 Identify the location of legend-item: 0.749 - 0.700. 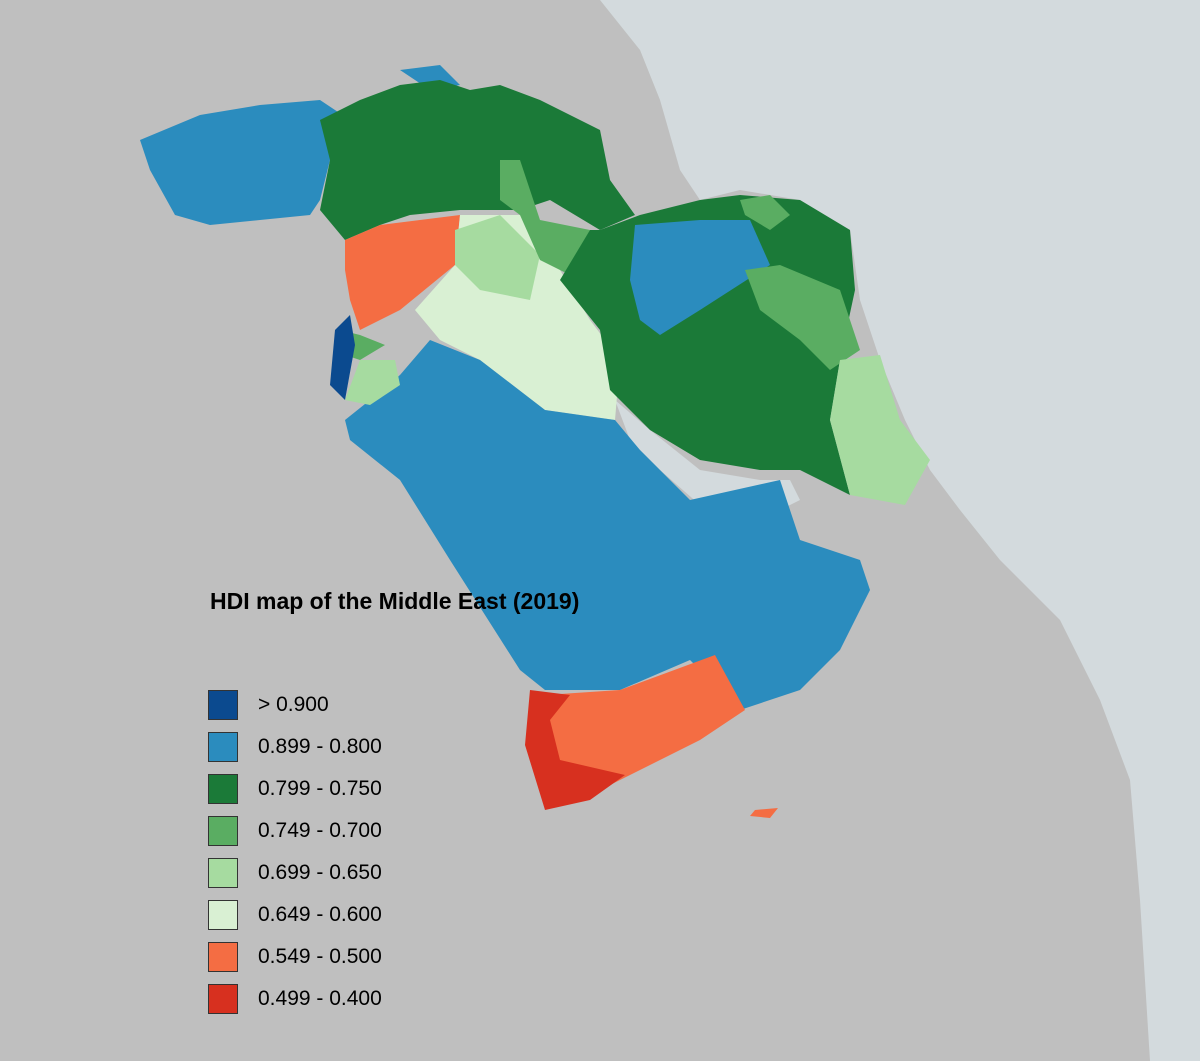
(295, 831).